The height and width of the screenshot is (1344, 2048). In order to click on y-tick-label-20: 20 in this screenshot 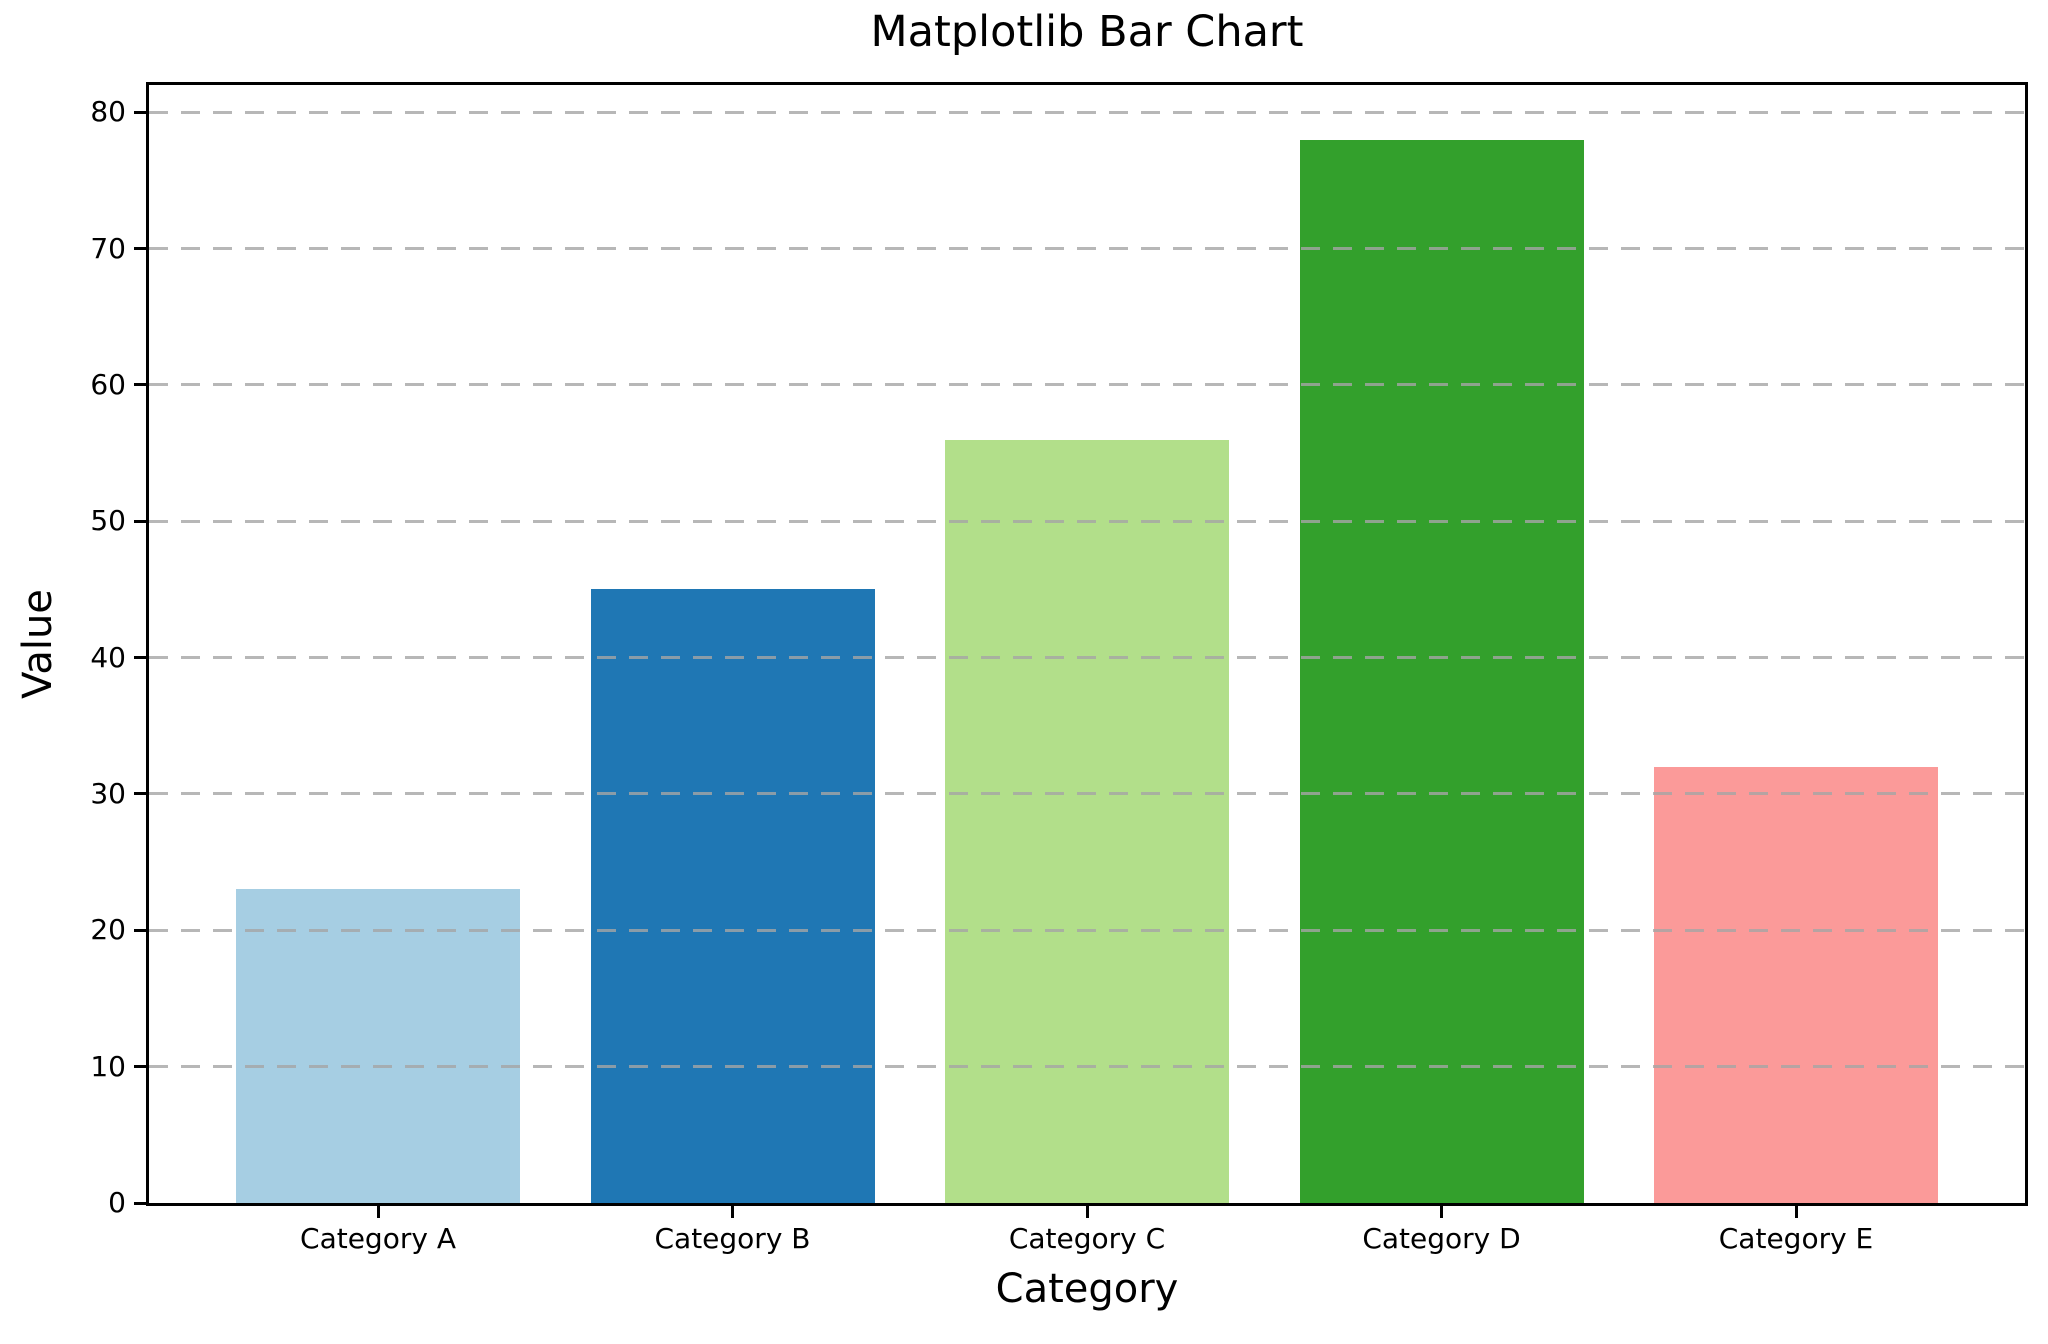, I will do `click(108, 930)`.